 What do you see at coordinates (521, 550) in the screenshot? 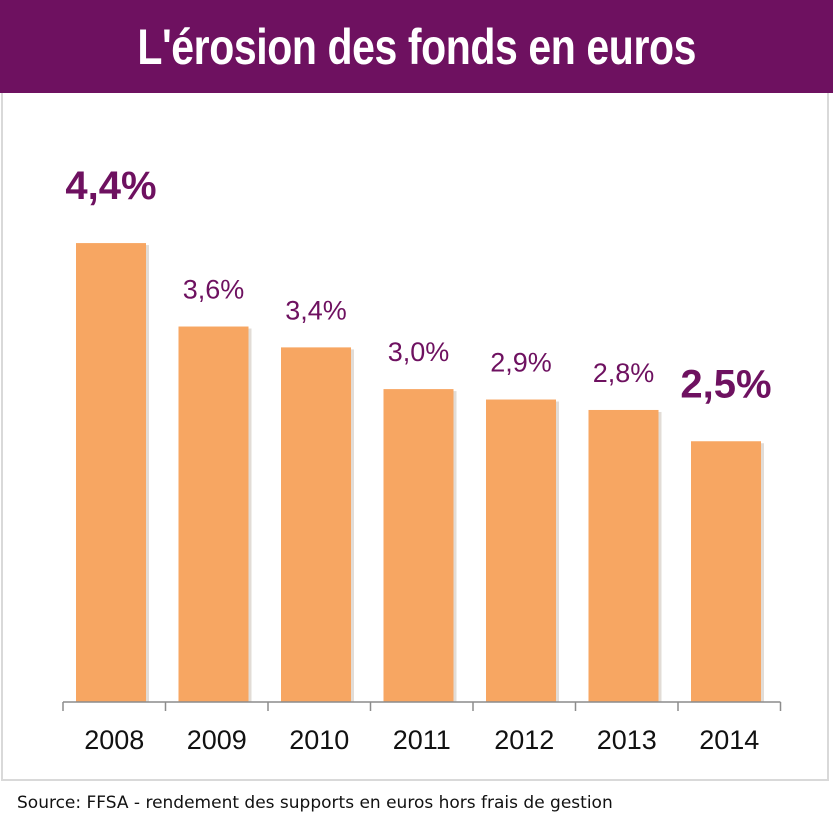
I see `bar-2012` at bounding box center [521, 550].